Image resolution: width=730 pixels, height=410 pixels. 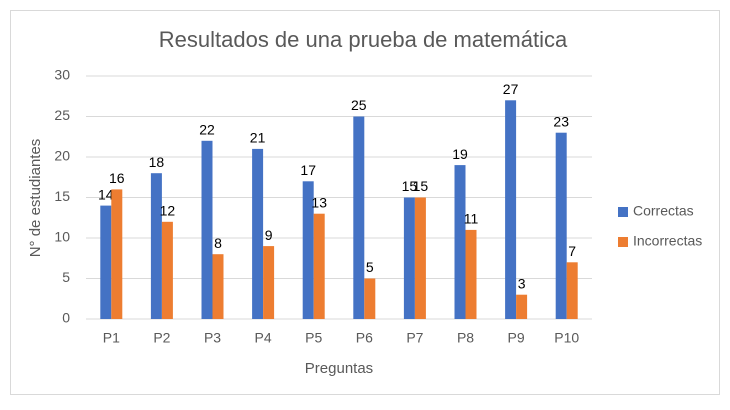 I want to click on data-label: 8, so click(x=218, y=243).